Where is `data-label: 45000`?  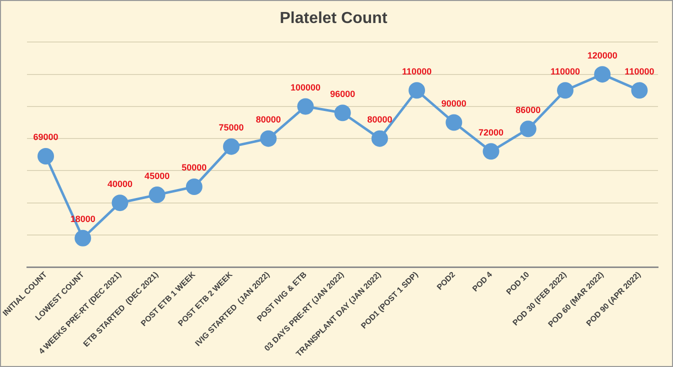 data-label: 45000 is located at coordinates (157, 175).